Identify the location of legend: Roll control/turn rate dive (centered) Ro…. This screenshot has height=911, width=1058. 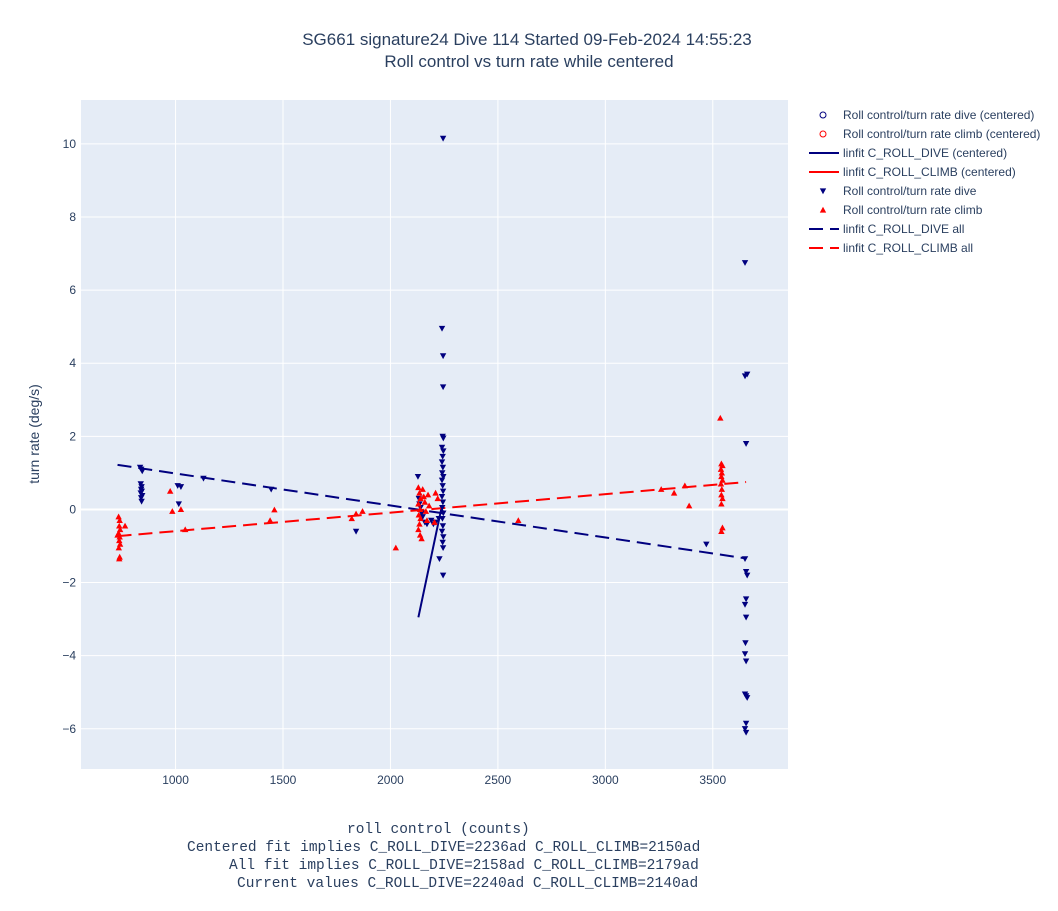
(924, 181).